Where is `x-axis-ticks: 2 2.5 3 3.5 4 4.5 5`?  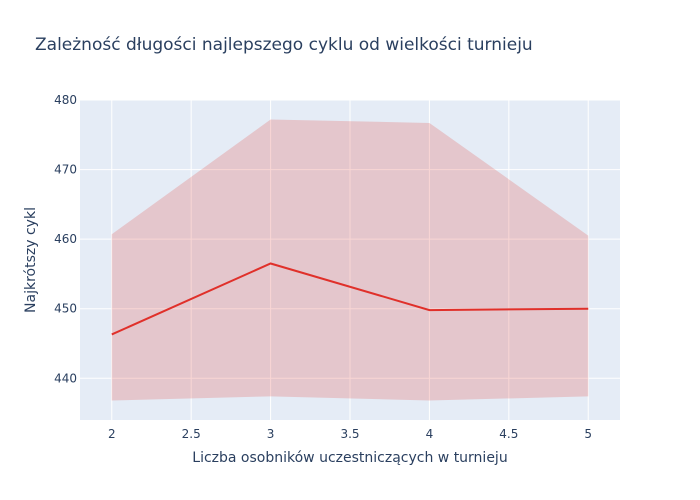
x-axis-ticks: 2 2.5 3 3.5 4 4.5 5 is located at coordinates (350, 434).